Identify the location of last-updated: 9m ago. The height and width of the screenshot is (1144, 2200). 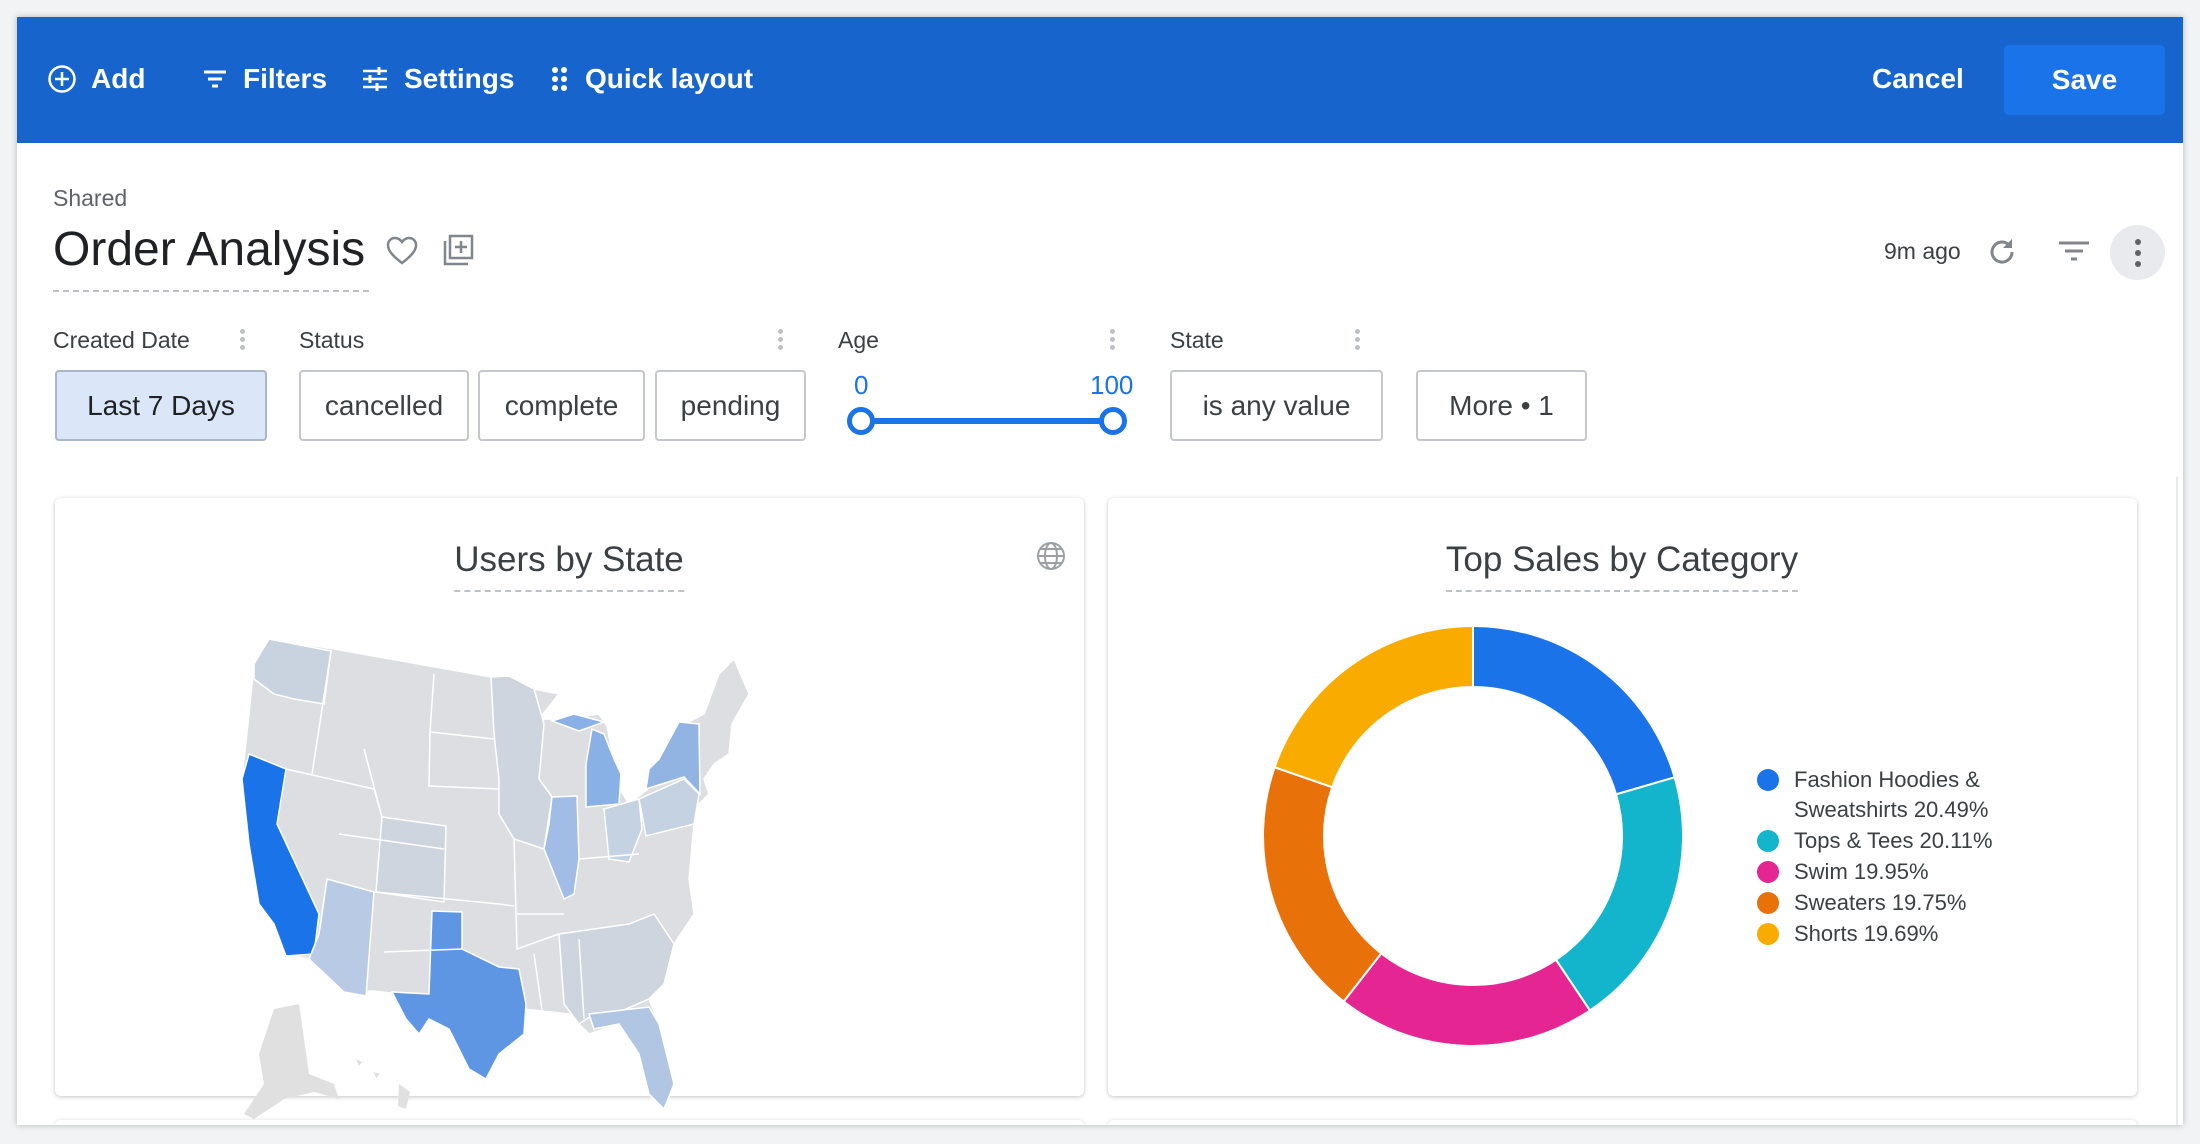
(1922, 251).